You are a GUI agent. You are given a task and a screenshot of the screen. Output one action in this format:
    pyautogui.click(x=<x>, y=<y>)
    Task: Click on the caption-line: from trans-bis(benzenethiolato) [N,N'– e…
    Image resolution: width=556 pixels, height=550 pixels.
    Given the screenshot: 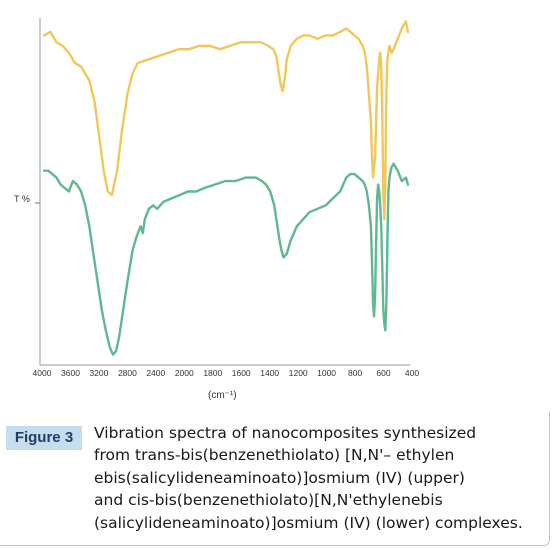 What is the action you would take?
    pyautogui.click(x=274, y=455)
    